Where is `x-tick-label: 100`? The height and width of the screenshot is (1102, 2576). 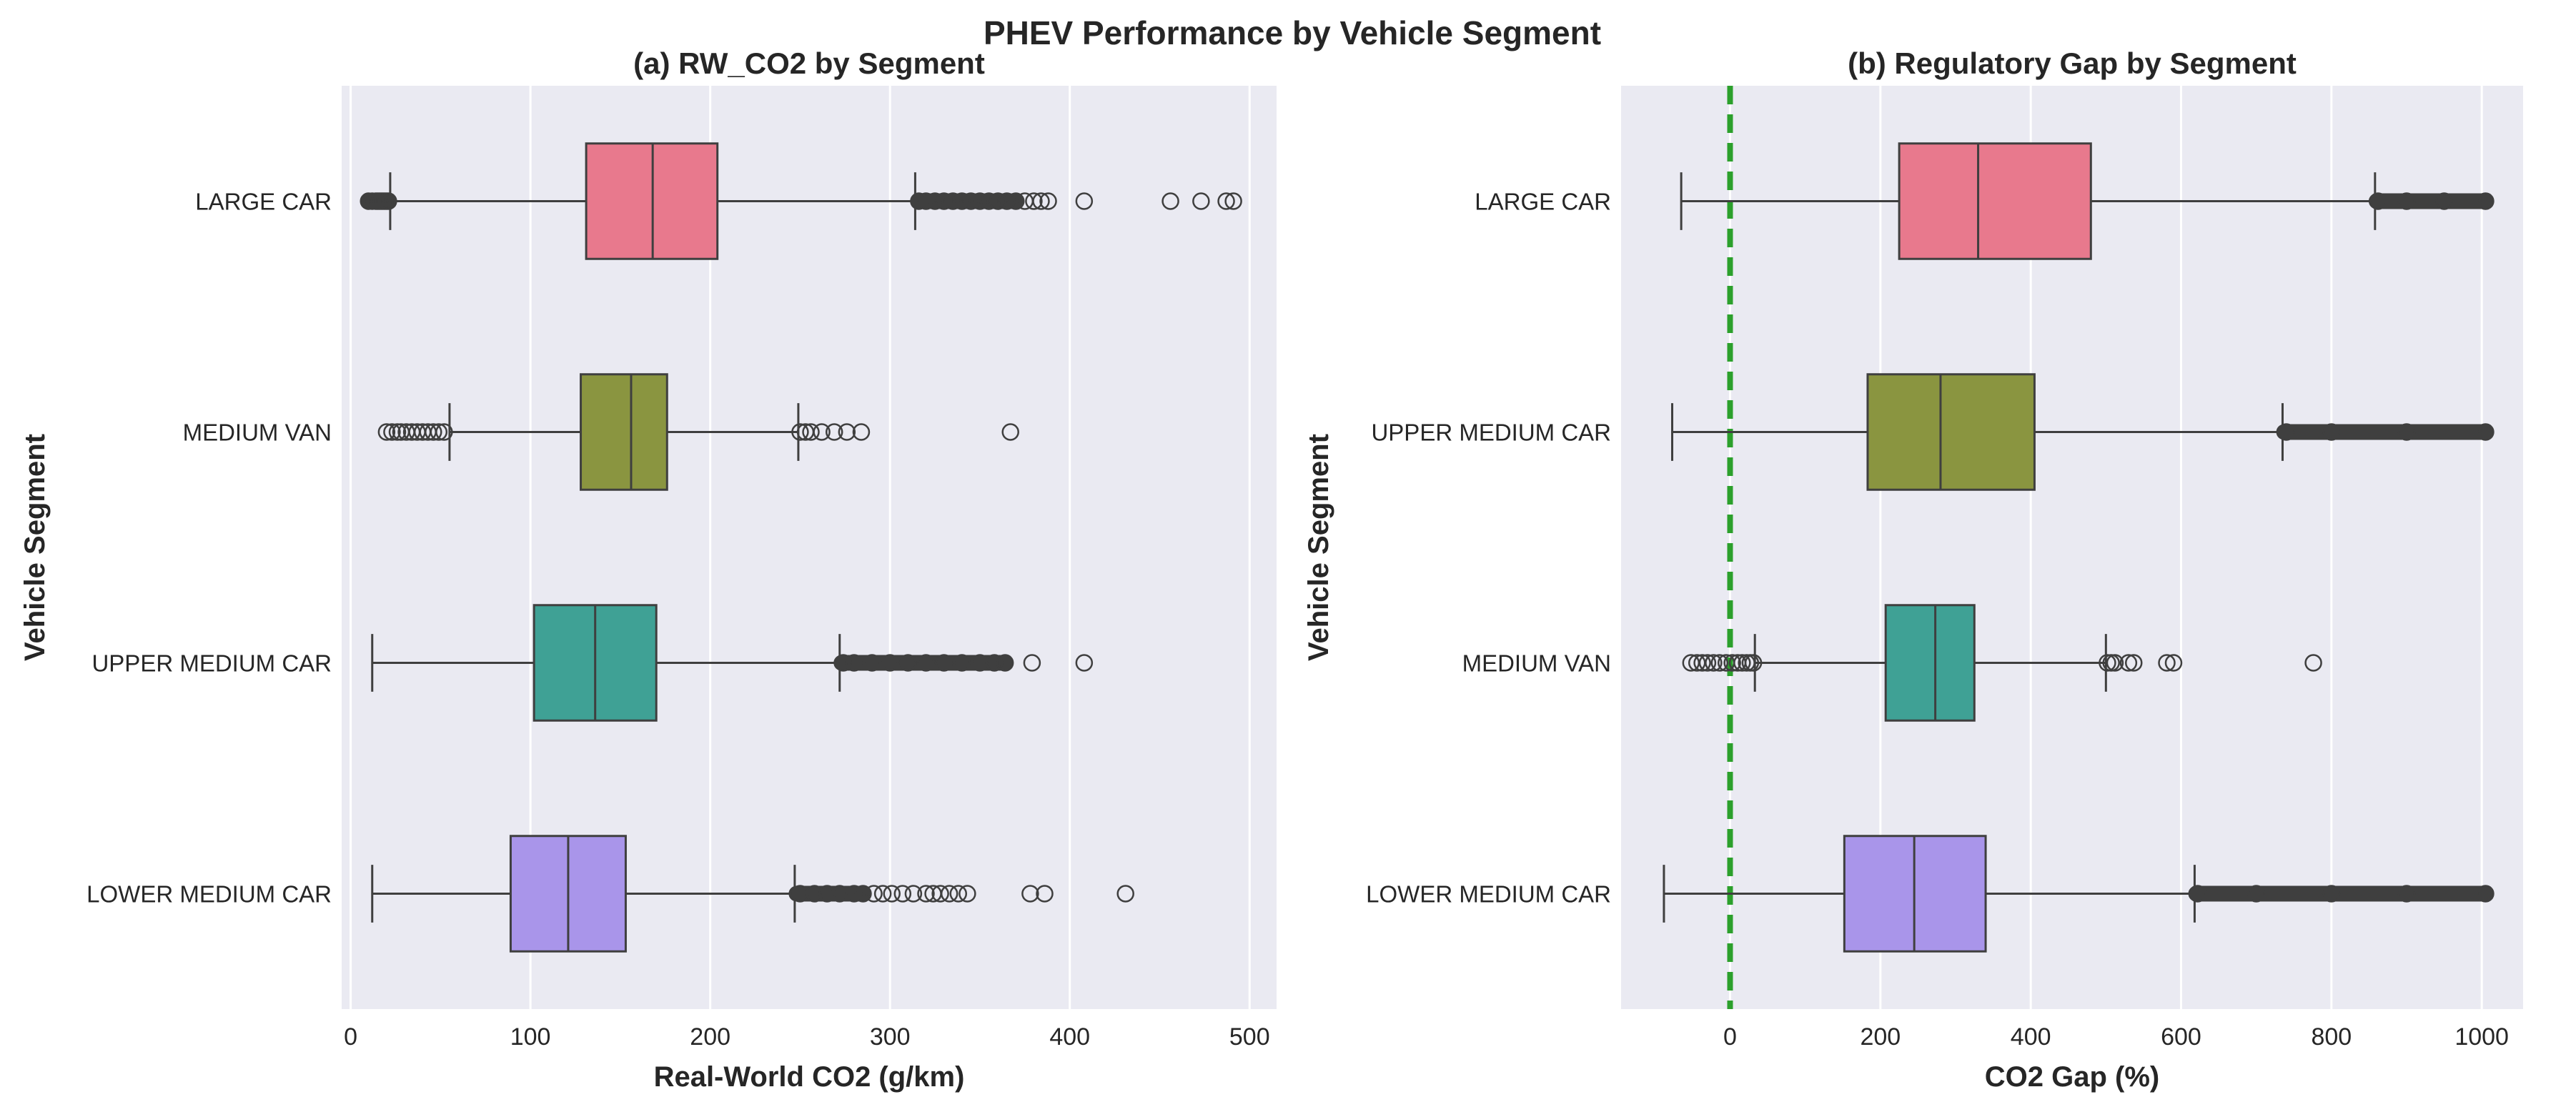
x-tick-label: 100 is located at coordinates (530, 1037).